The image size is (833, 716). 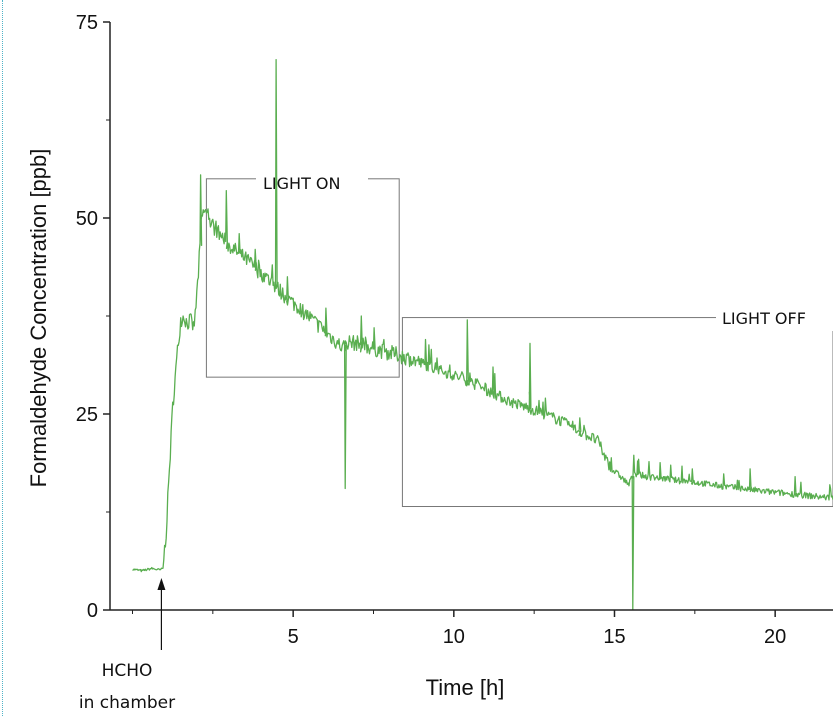 What do you see at coordinates (2, 358) in the screenshot?
I see `frame-border` at bounding box center [2, 358].